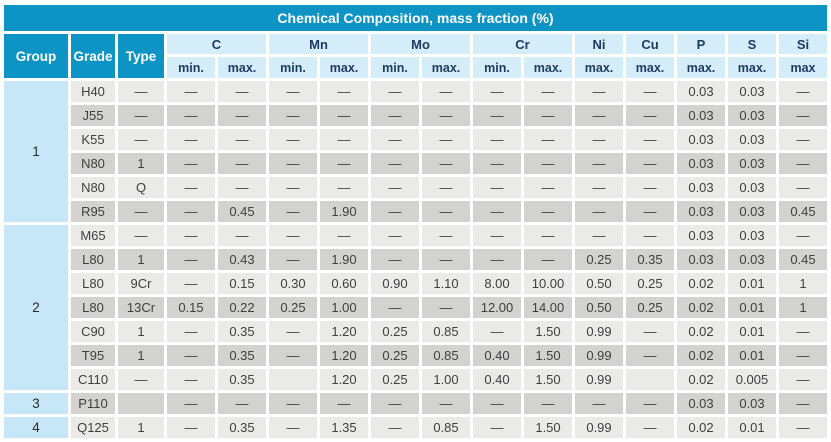 The image size is (831, 442). What do you see at coordinates (650, 379) in the screenshot?
I see `value-cell-cumax` at bounding box center [650, 379].